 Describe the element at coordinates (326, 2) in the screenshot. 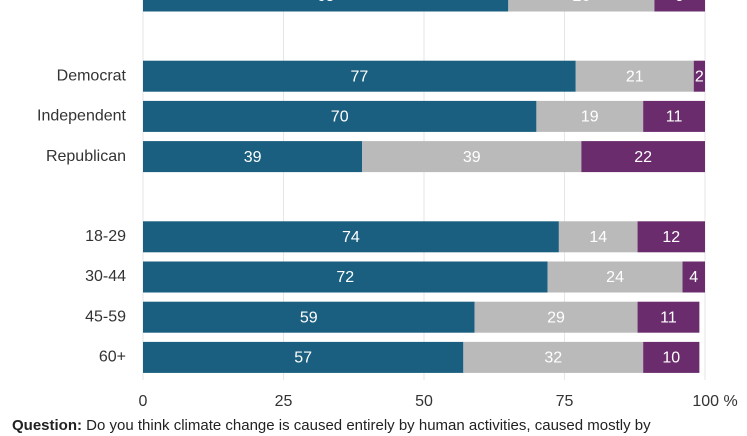

I see `data-label: 65` at that location.